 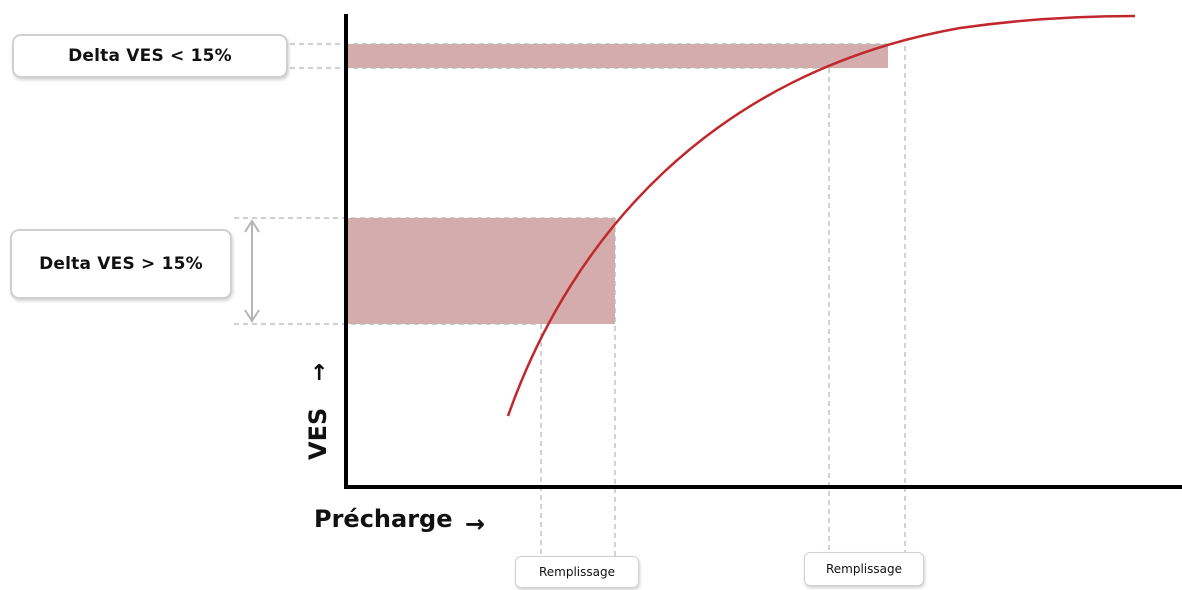 What do you see at coordinates (319, 372) in the screenshot?
I see `up-arrow-icon: →` at bounding box center [319, 372].